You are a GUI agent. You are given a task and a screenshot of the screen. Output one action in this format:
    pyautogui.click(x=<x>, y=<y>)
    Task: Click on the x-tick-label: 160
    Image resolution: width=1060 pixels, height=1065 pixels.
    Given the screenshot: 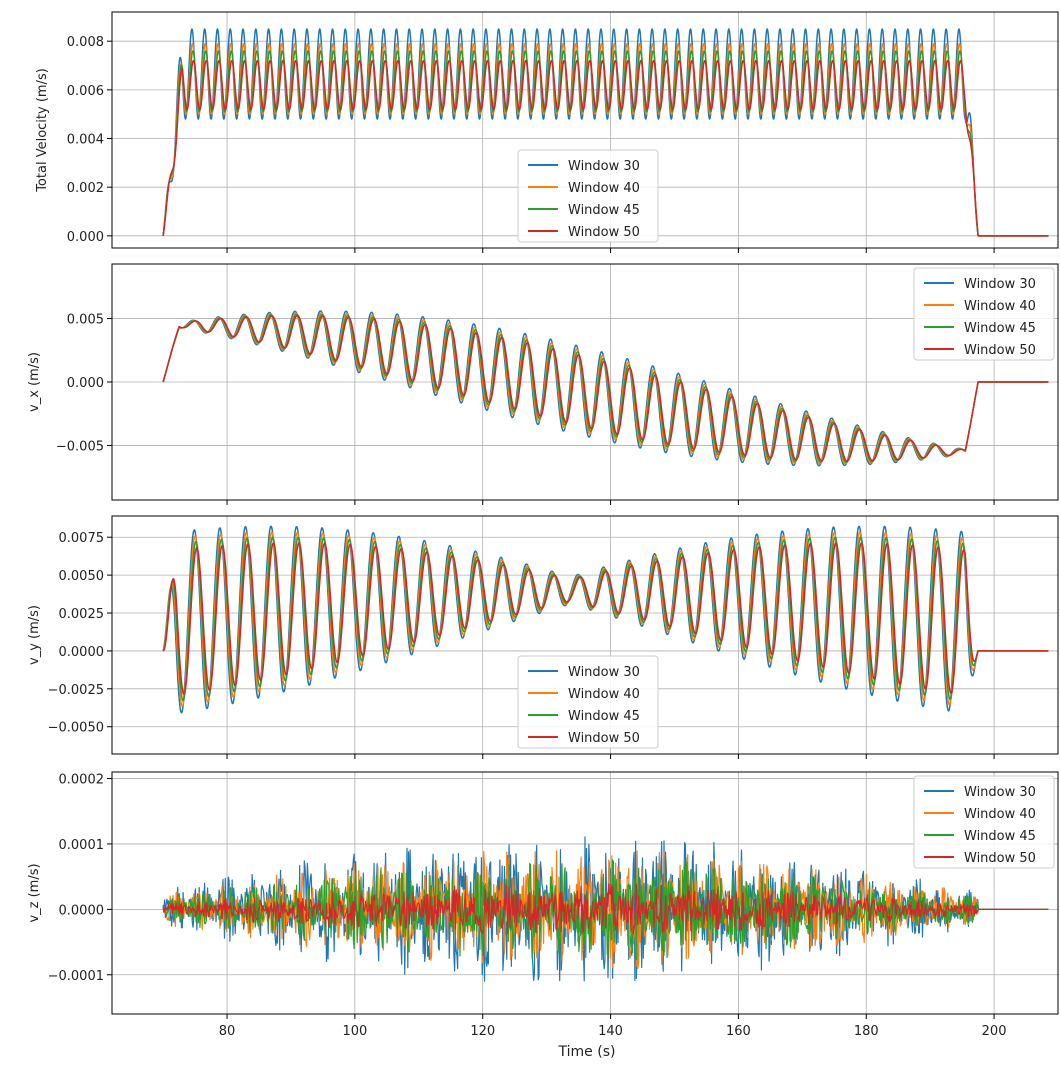 What is the action you would take?
    pyautogui.click(x=738, y=1031)
    